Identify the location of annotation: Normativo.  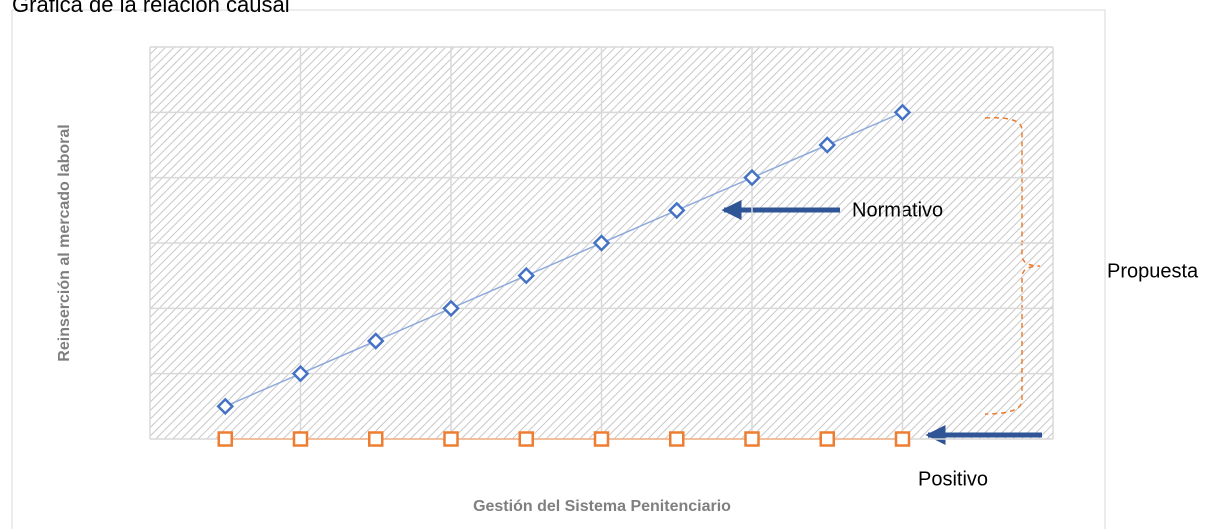
(897, 210).